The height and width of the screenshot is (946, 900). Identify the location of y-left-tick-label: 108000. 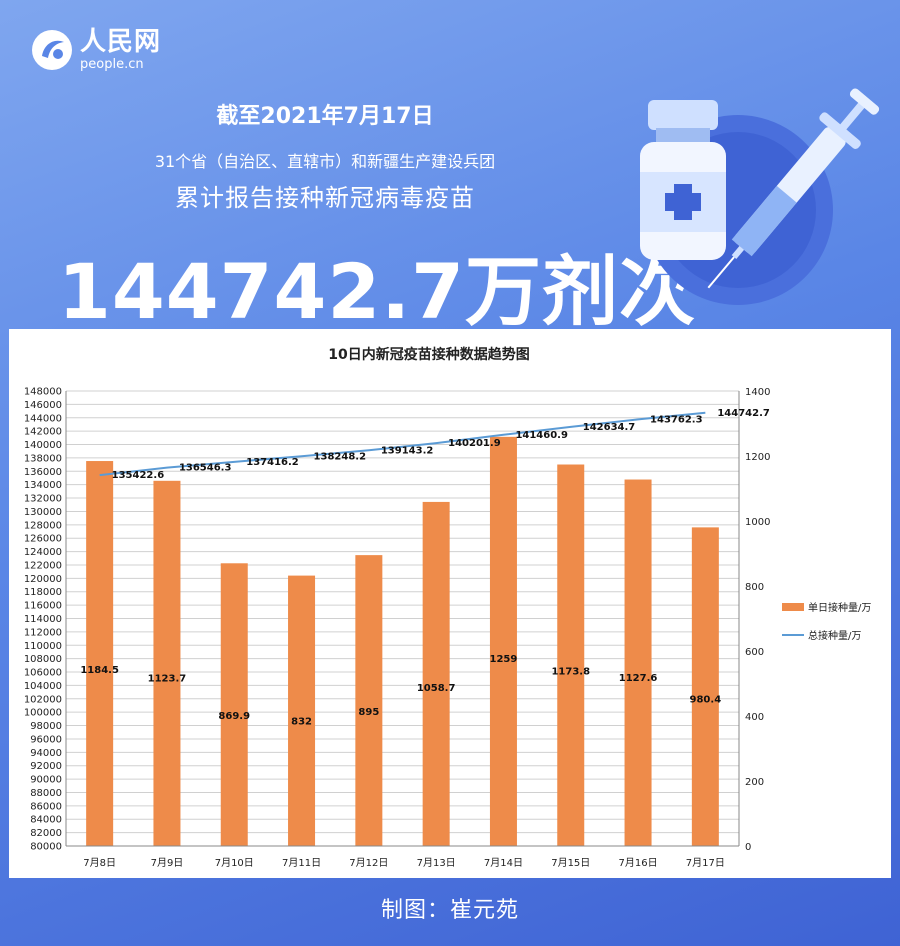
(43, 659).